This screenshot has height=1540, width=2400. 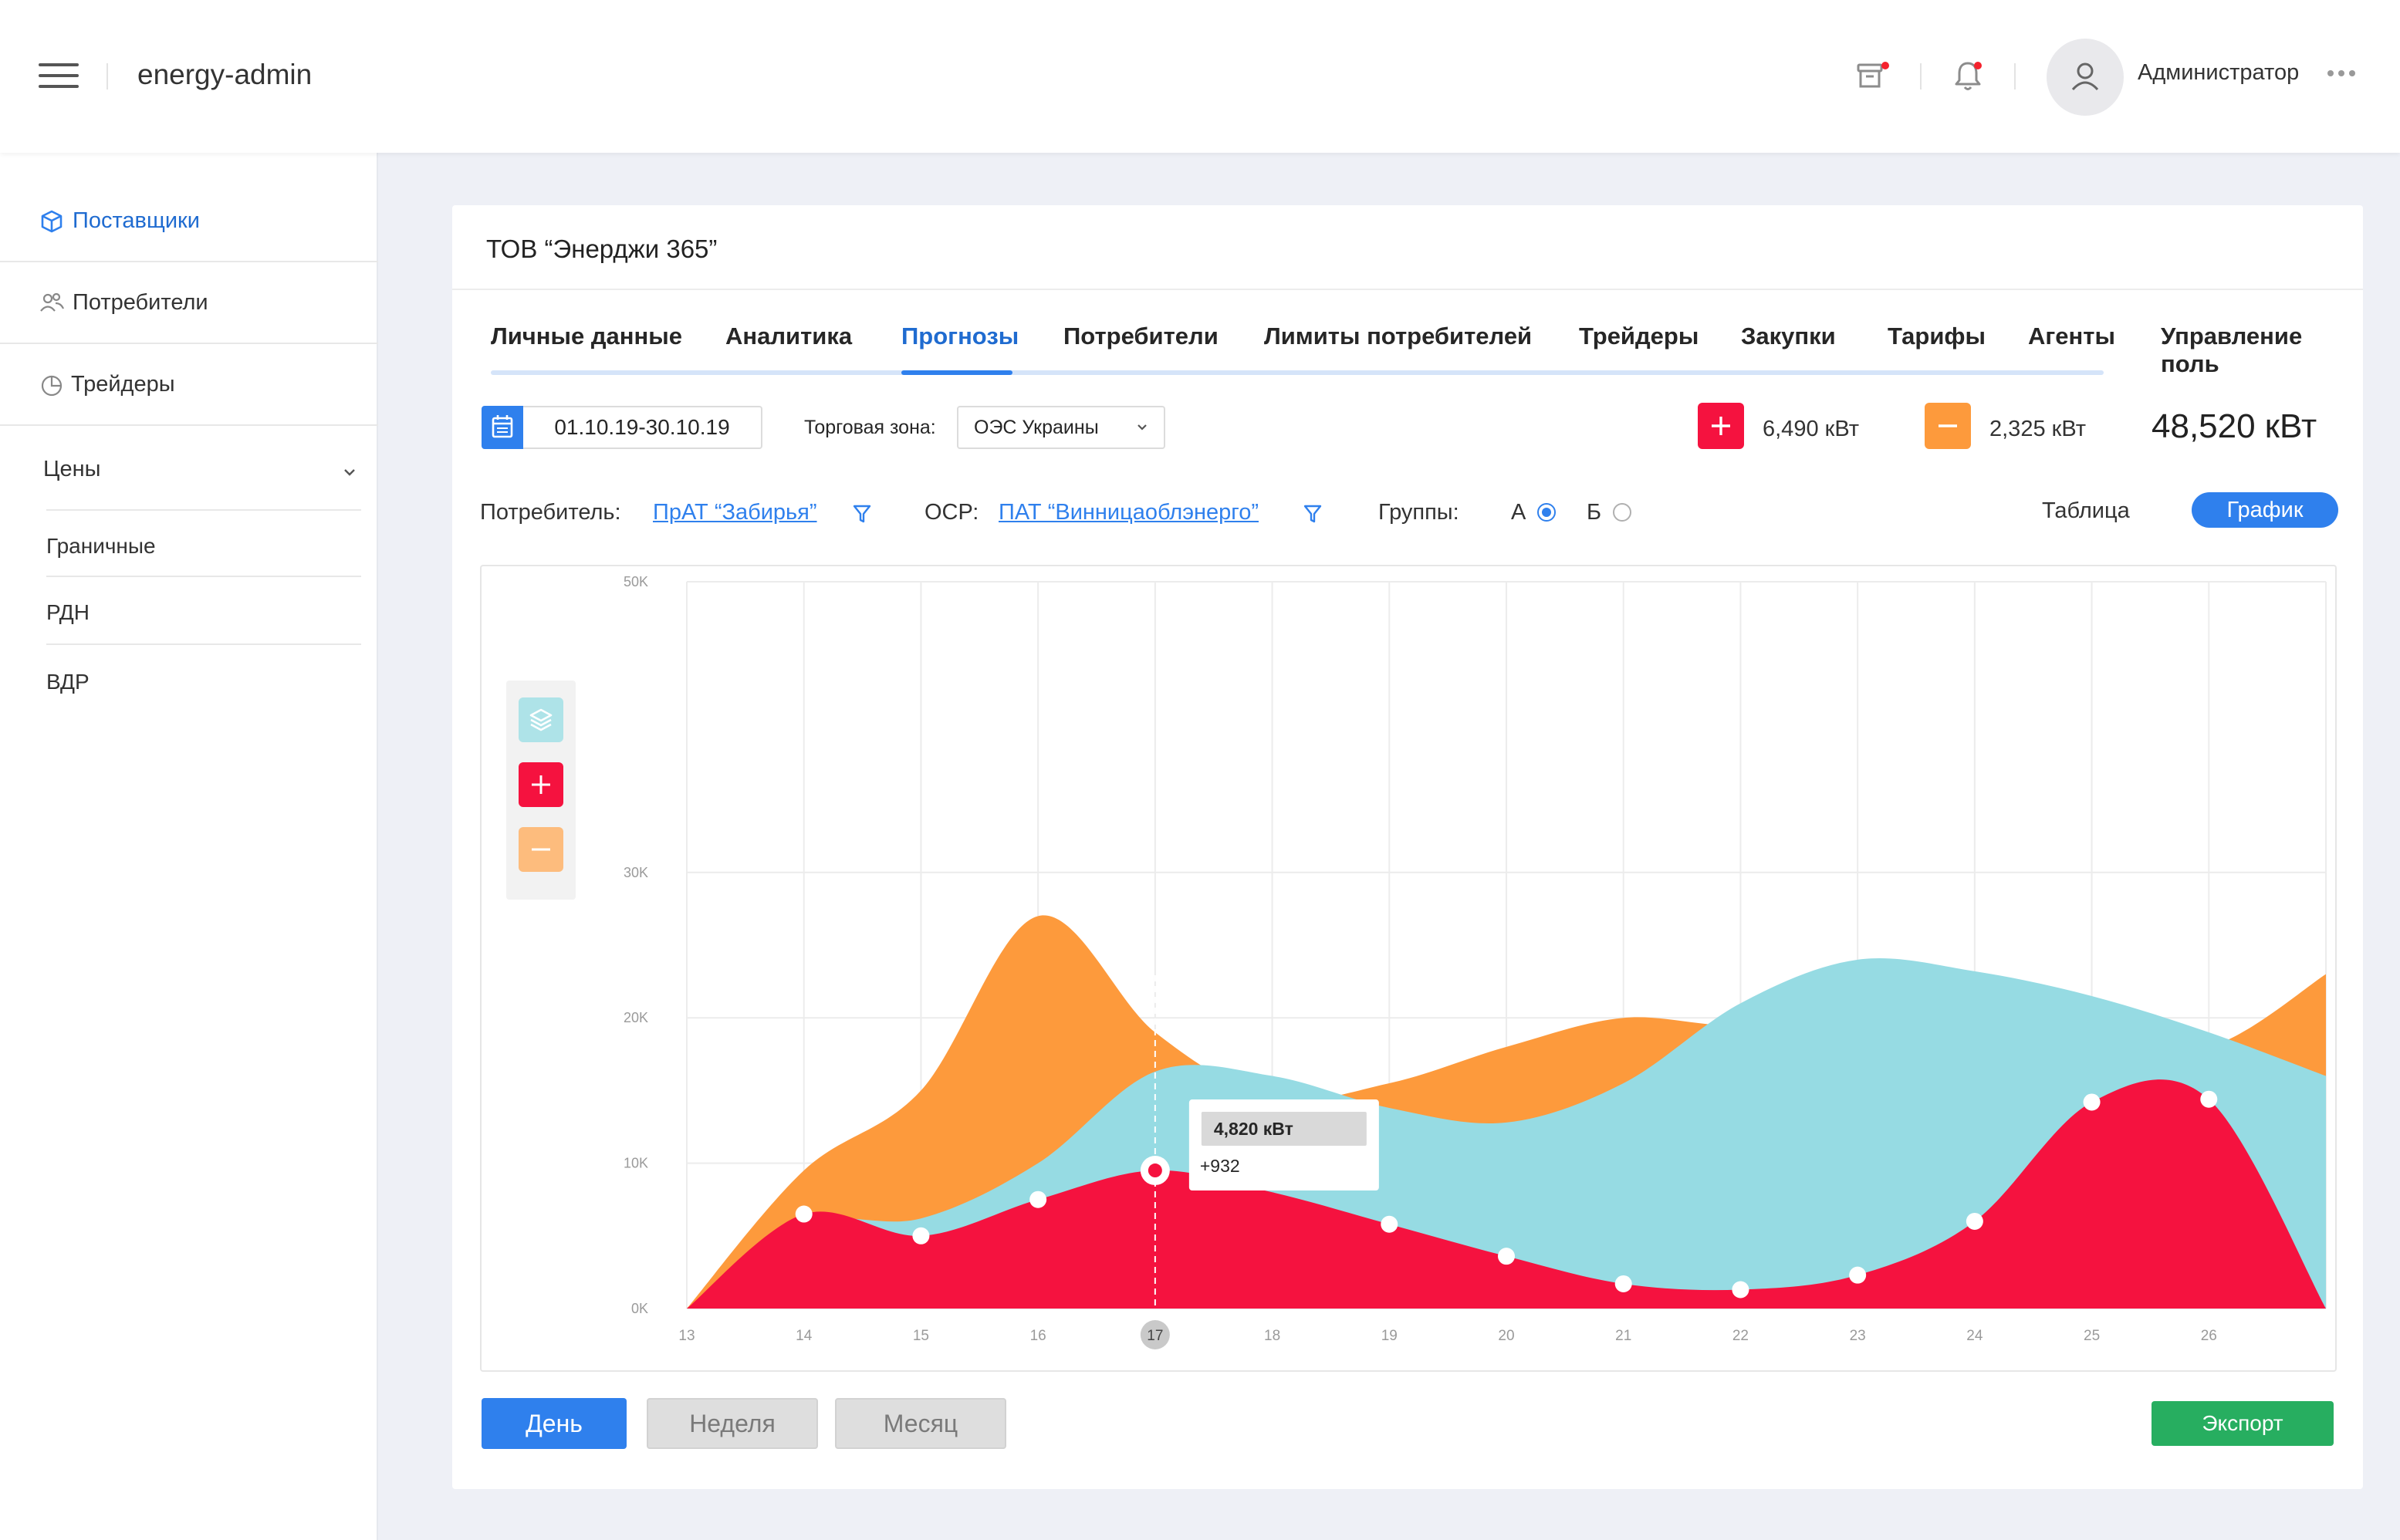 I want to click on sidebar-prices-label: Цены, so click(x=72, y=469).